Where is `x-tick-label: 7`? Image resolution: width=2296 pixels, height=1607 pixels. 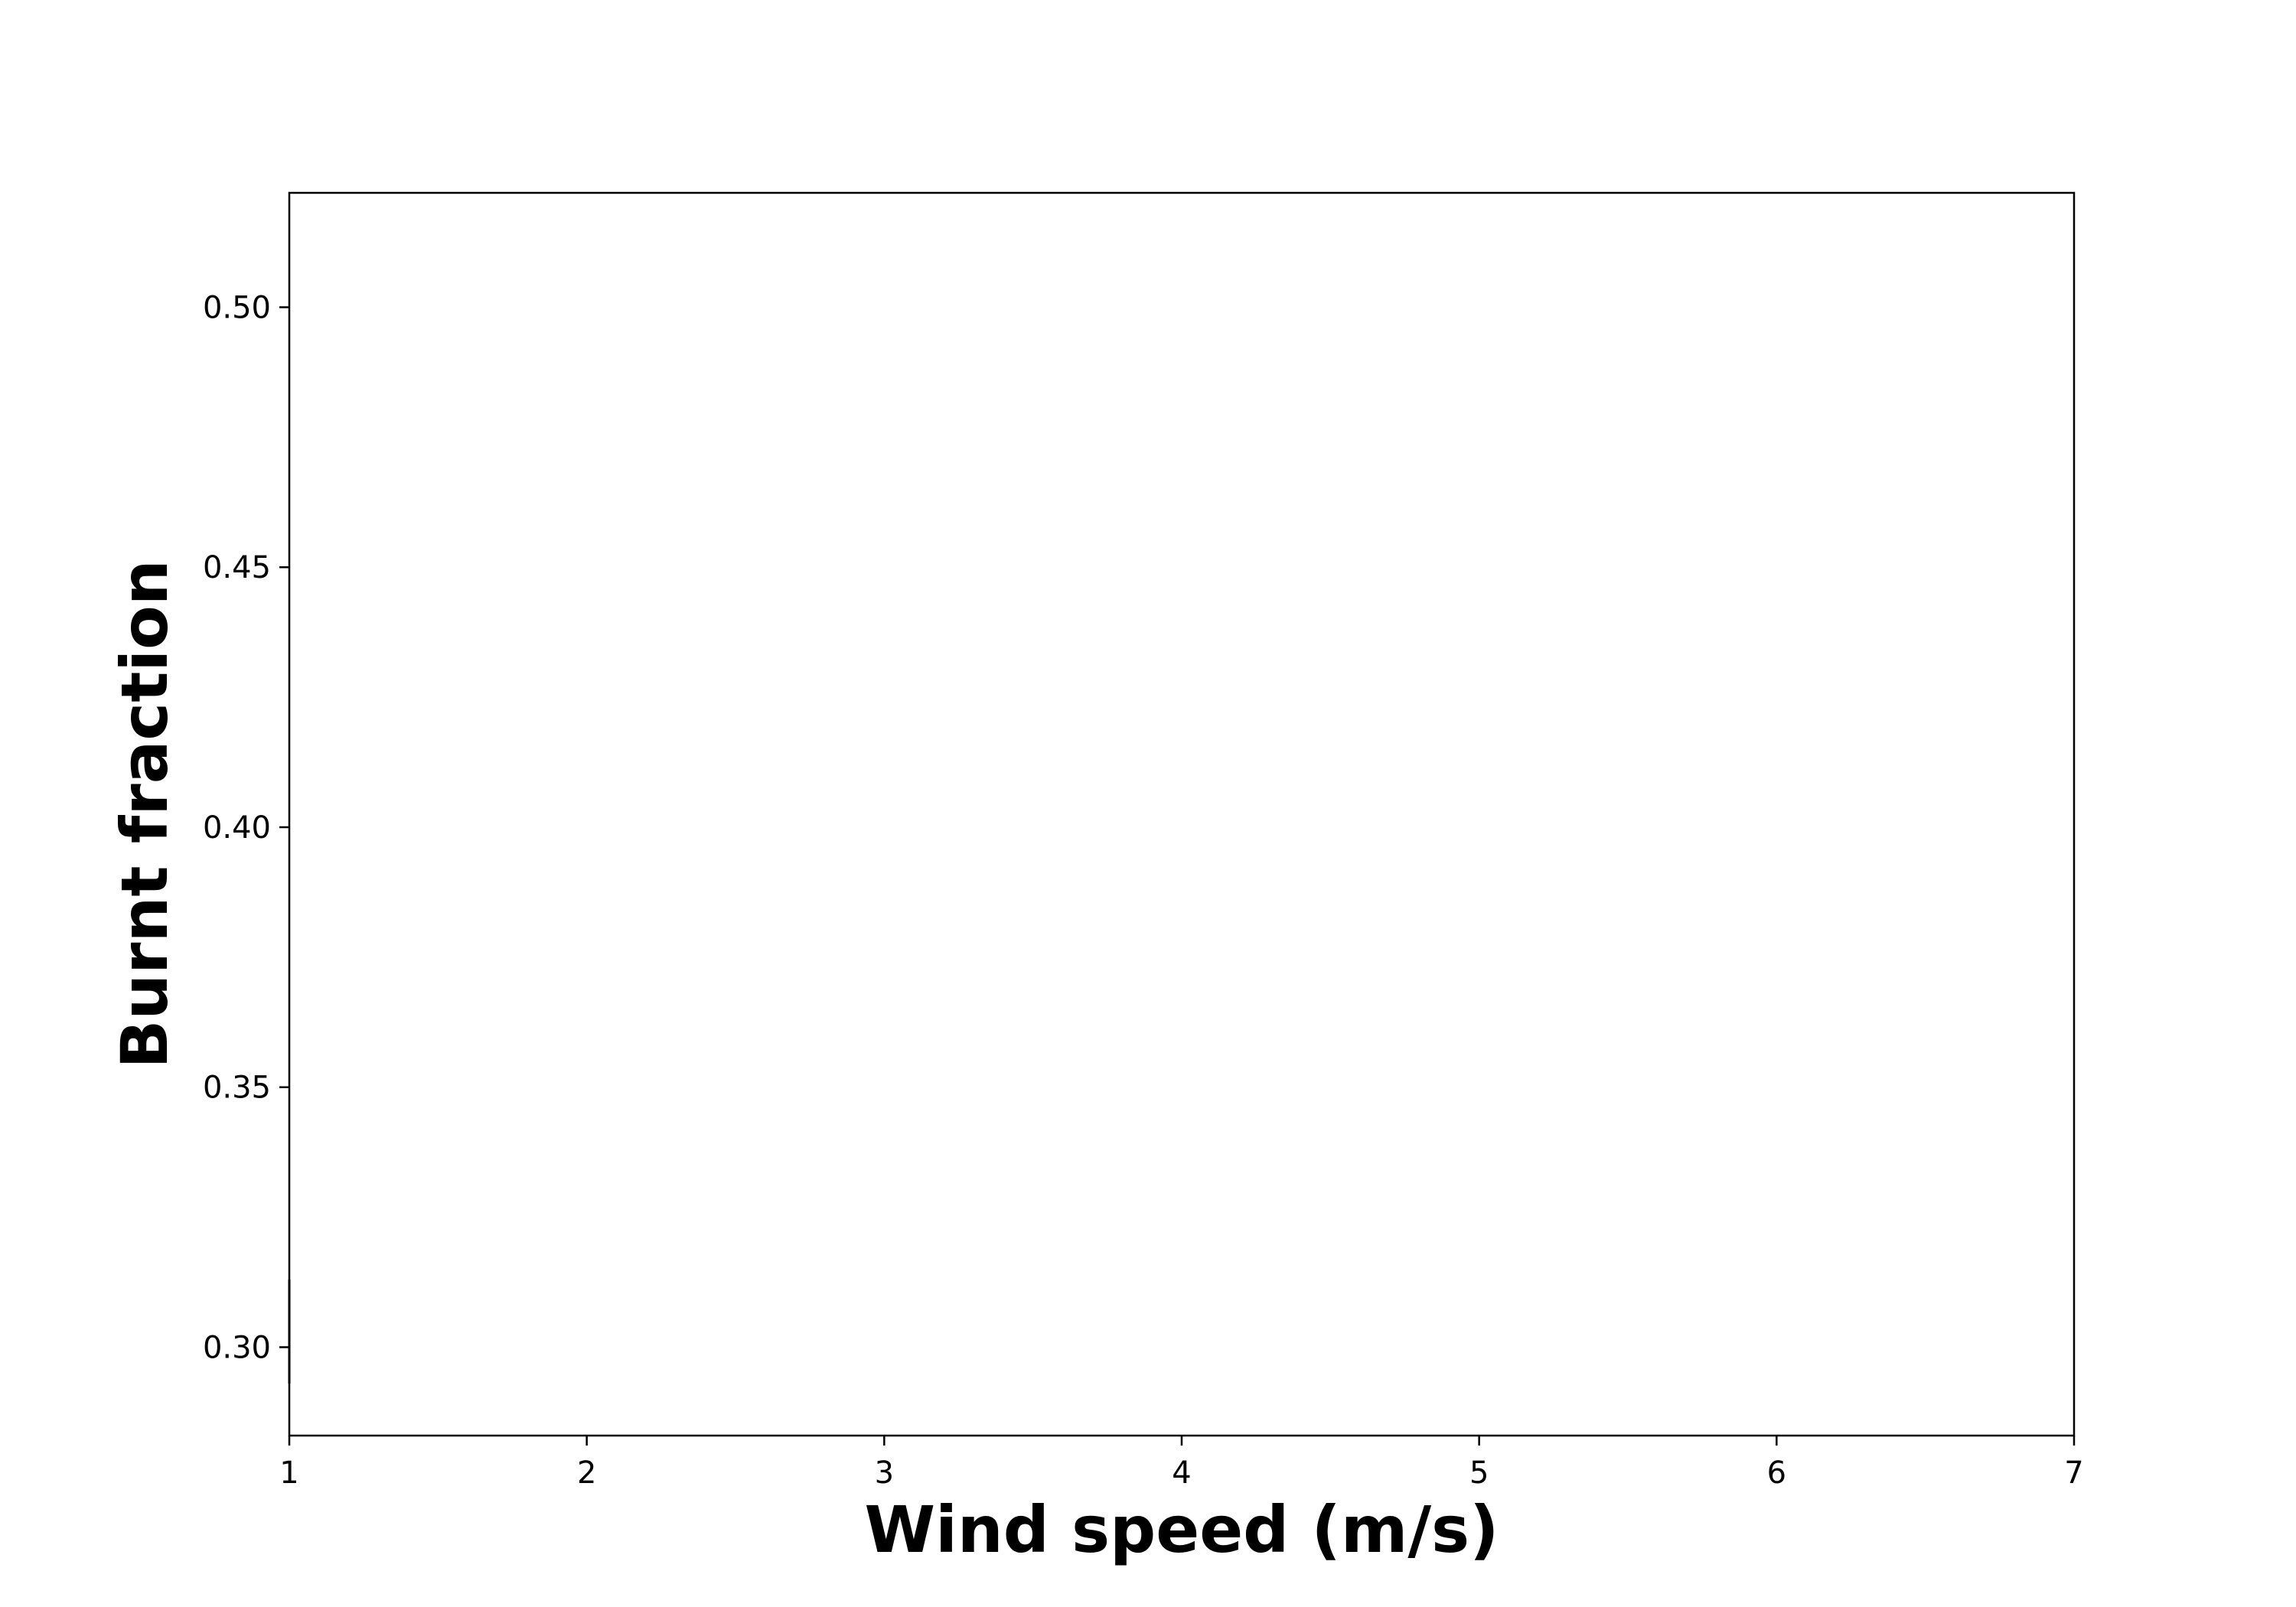
x-tick-label: 7 is located at coordinates (2073, 1473).